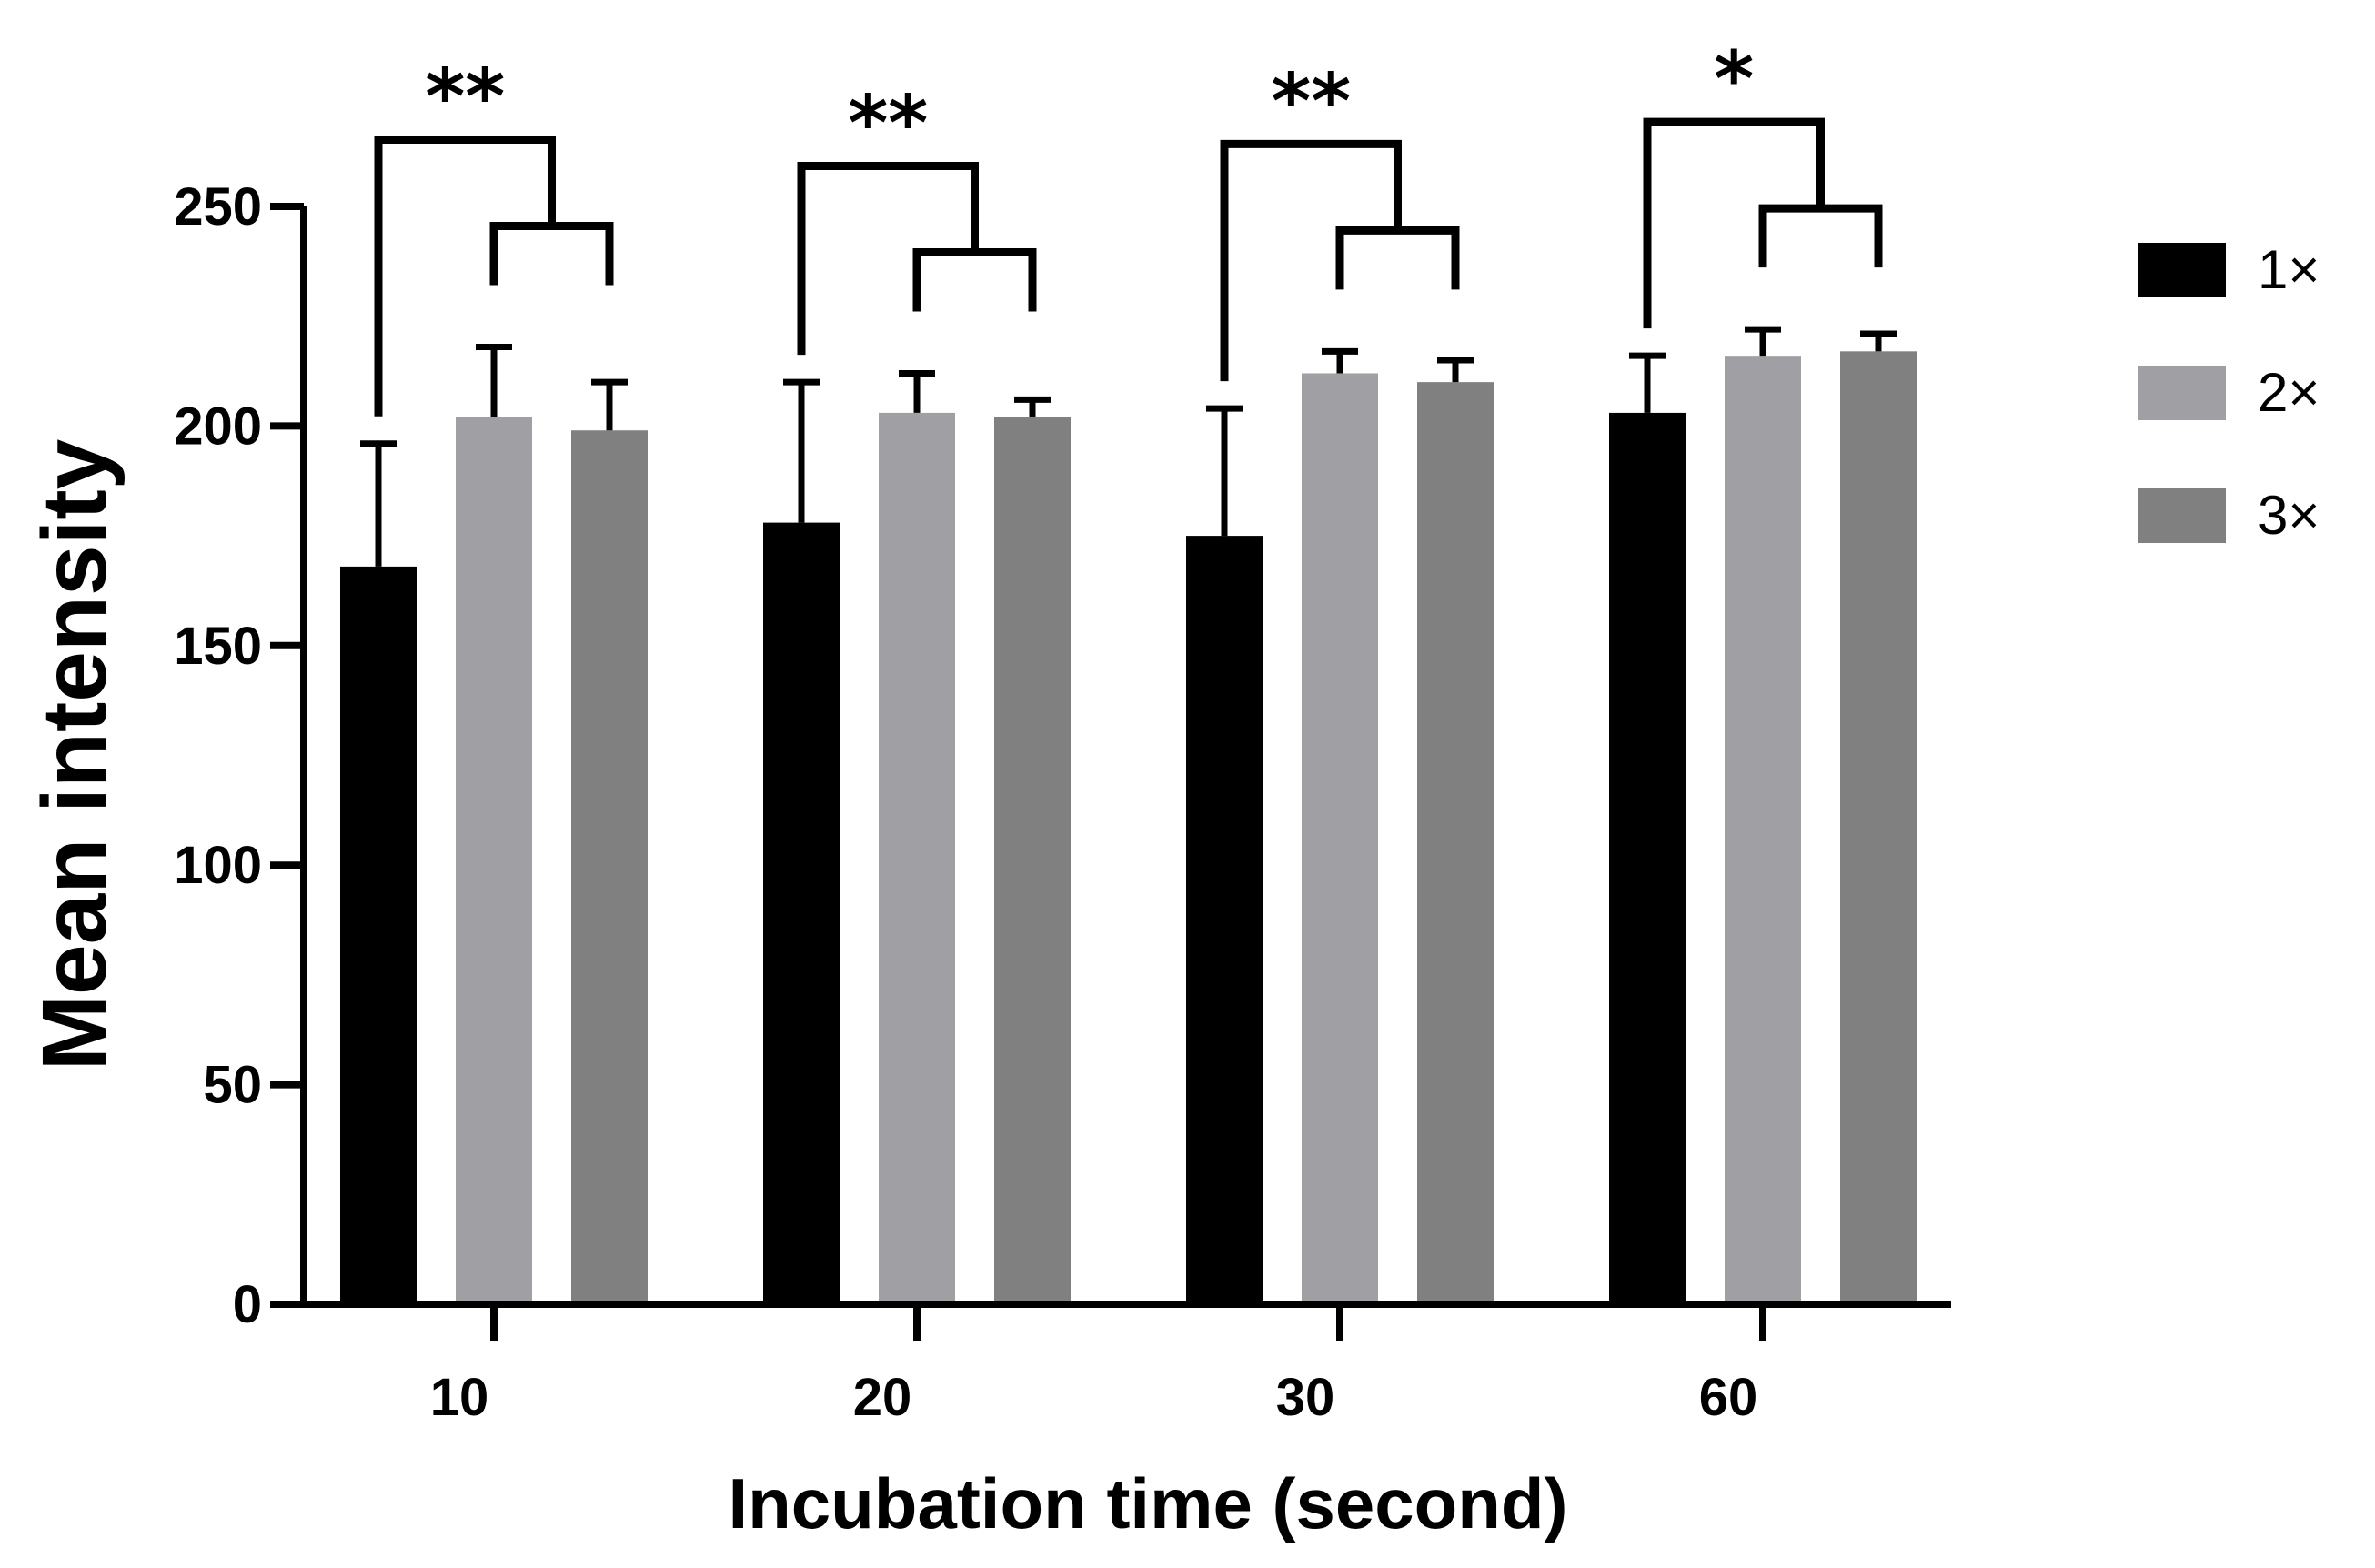  Describe the element at coordinates (1128, 446) in the screenshot. I see `error-bars-layer` at that location.